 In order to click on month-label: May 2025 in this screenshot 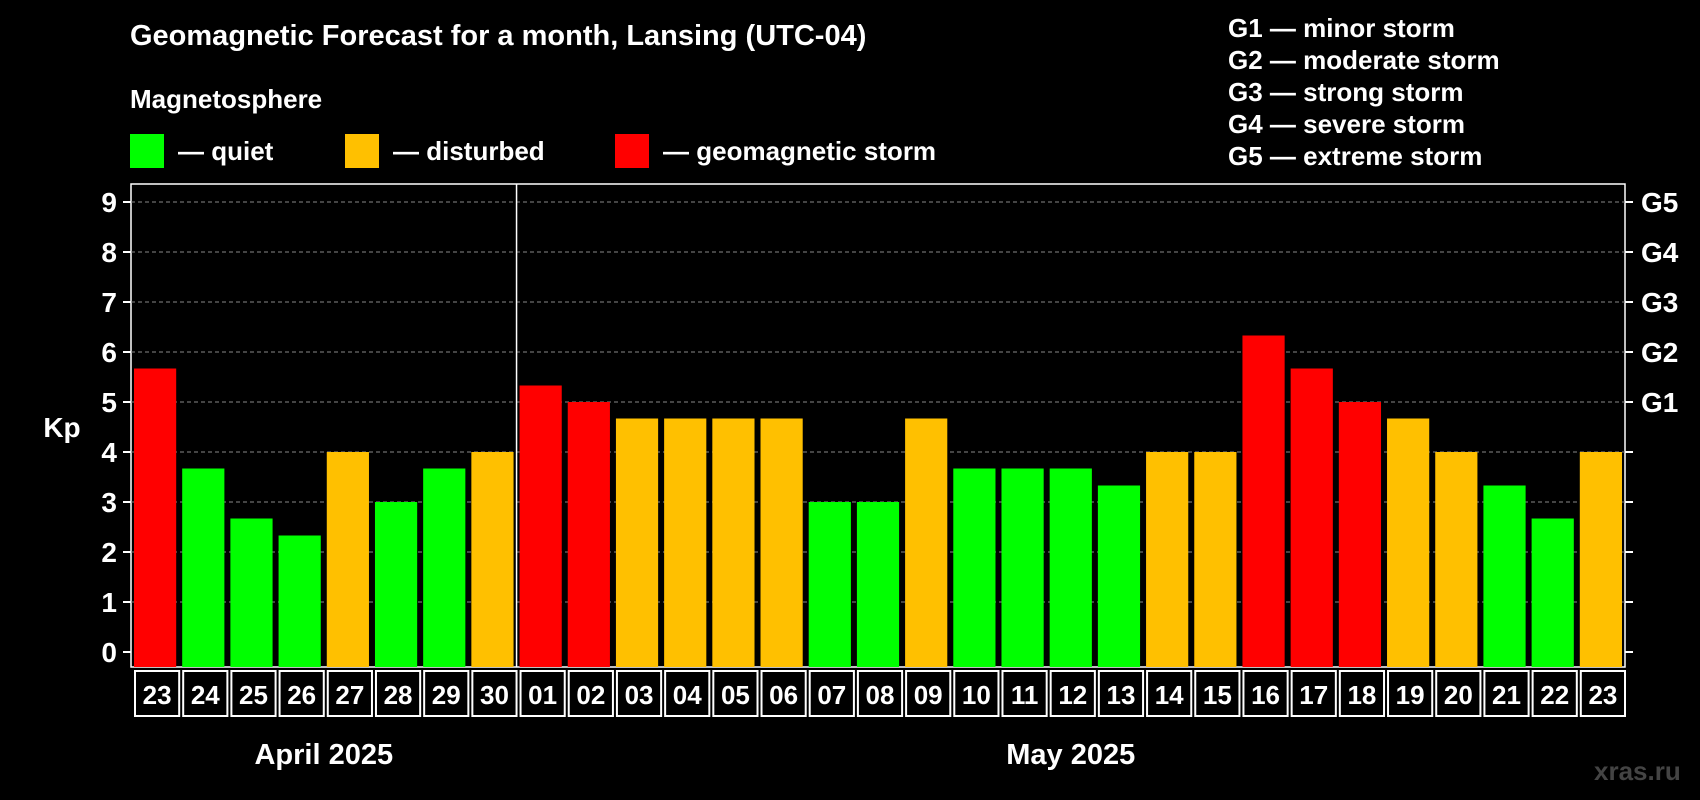, I will do `click(1070, 755)`.